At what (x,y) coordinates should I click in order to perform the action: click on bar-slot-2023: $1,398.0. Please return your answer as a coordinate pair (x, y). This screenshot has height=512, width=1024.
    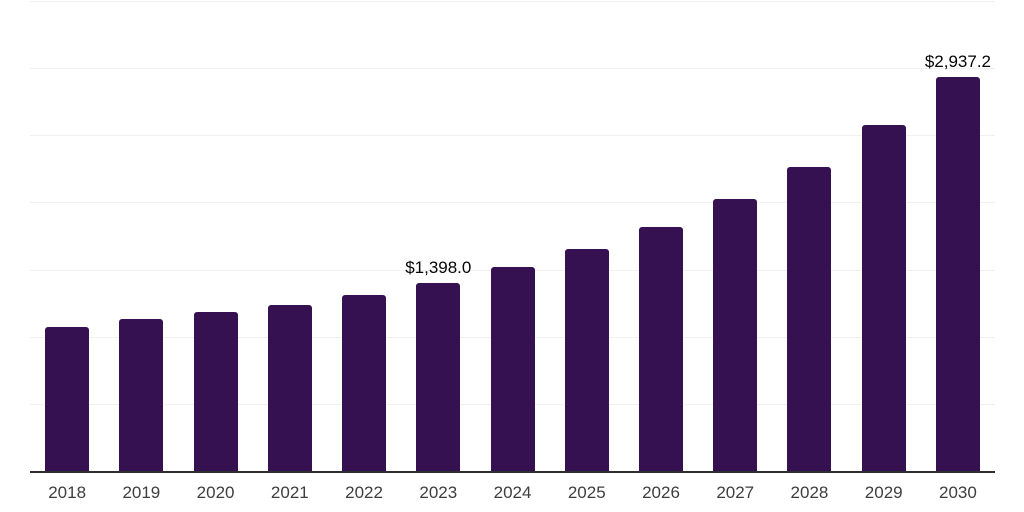
    Looking at the image, I should click on (438, 236).